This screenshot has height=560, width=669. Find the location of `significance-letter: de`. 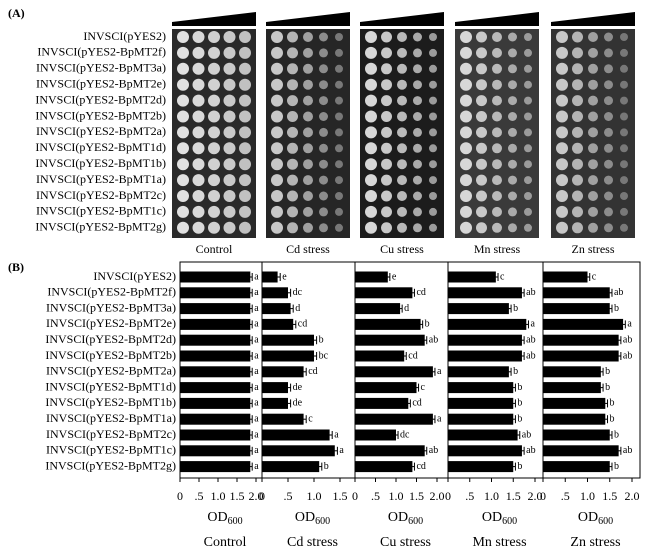

significance-letter: de is located at coordinates (298, 387).